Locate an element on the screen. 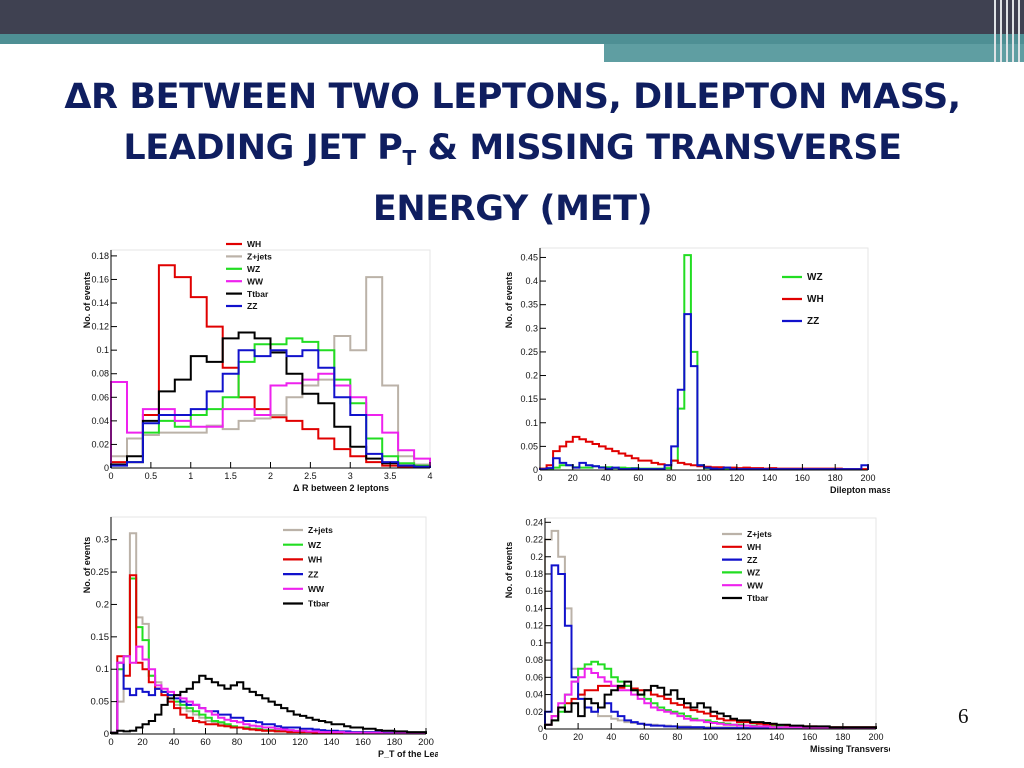  y-tick-label: 0.2 is located at coordinates (536, 557).